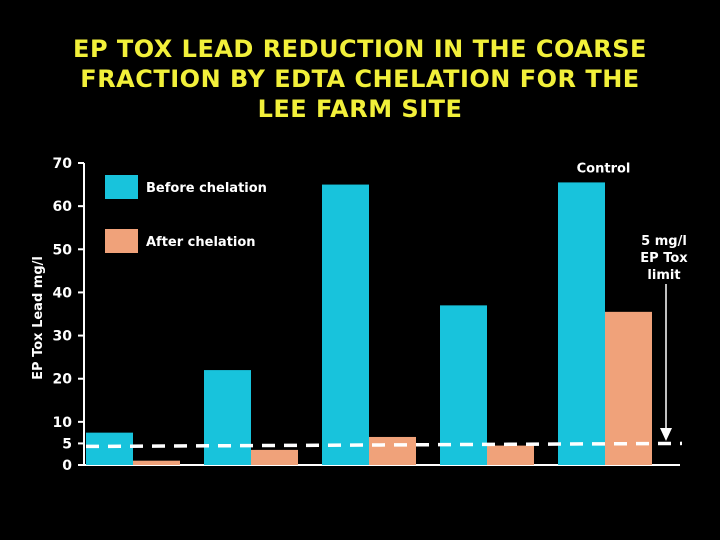 The image size is (720, 540). What do you see at coordinates (664, 337) in the screenshot?
I see `limit-annotation: 5 mg/l EP Tox limit` at bounding box center [664, 337].